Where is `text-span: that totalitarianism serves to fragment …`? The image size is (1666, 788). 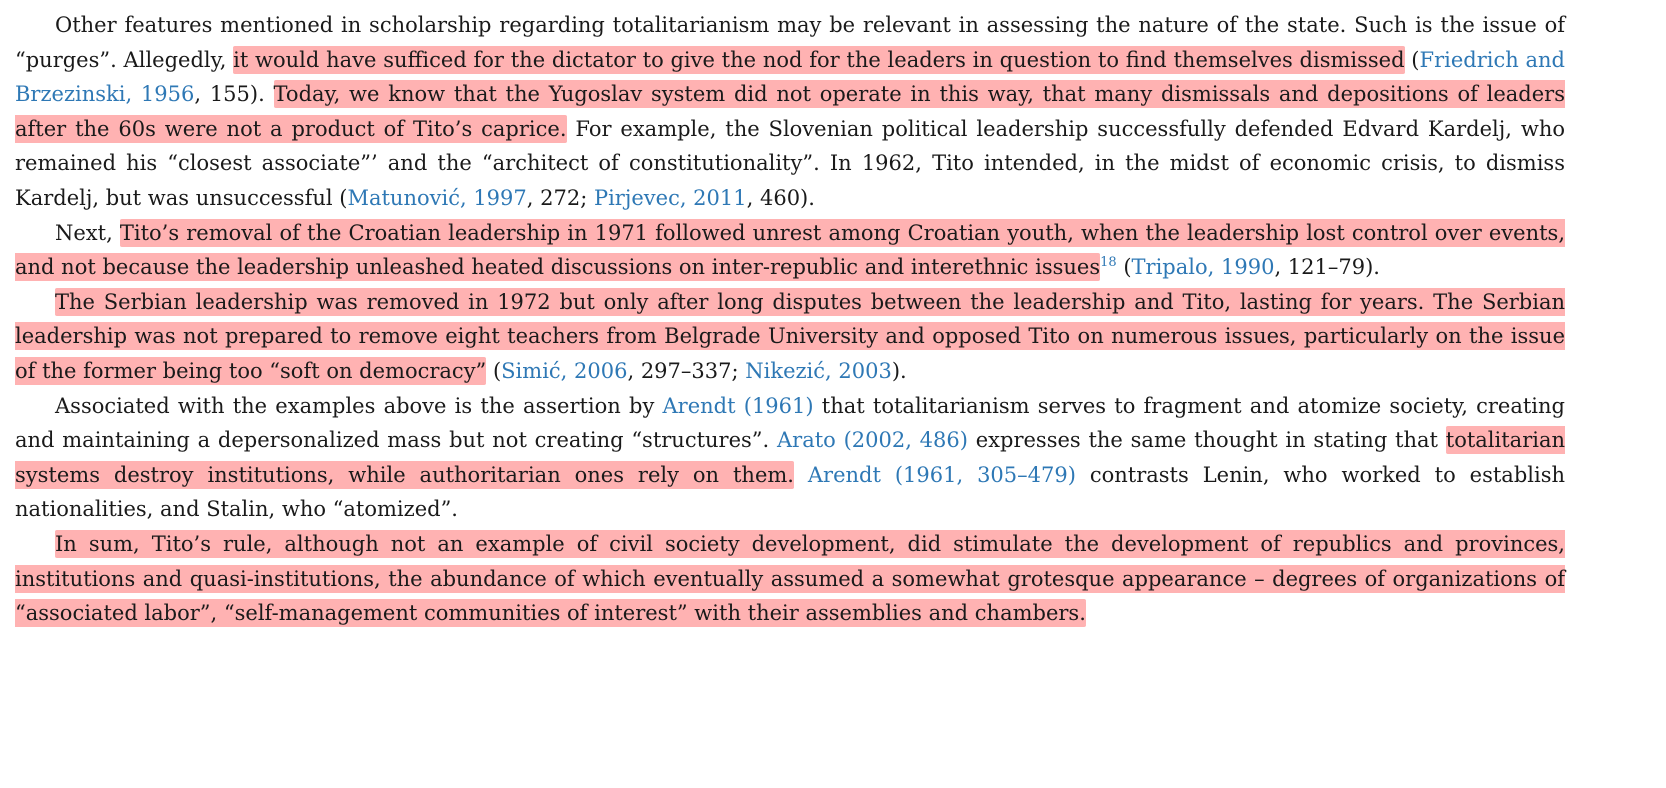
text-span: that totalitarianism serves to fragment … is located at coordinates (790, 423).